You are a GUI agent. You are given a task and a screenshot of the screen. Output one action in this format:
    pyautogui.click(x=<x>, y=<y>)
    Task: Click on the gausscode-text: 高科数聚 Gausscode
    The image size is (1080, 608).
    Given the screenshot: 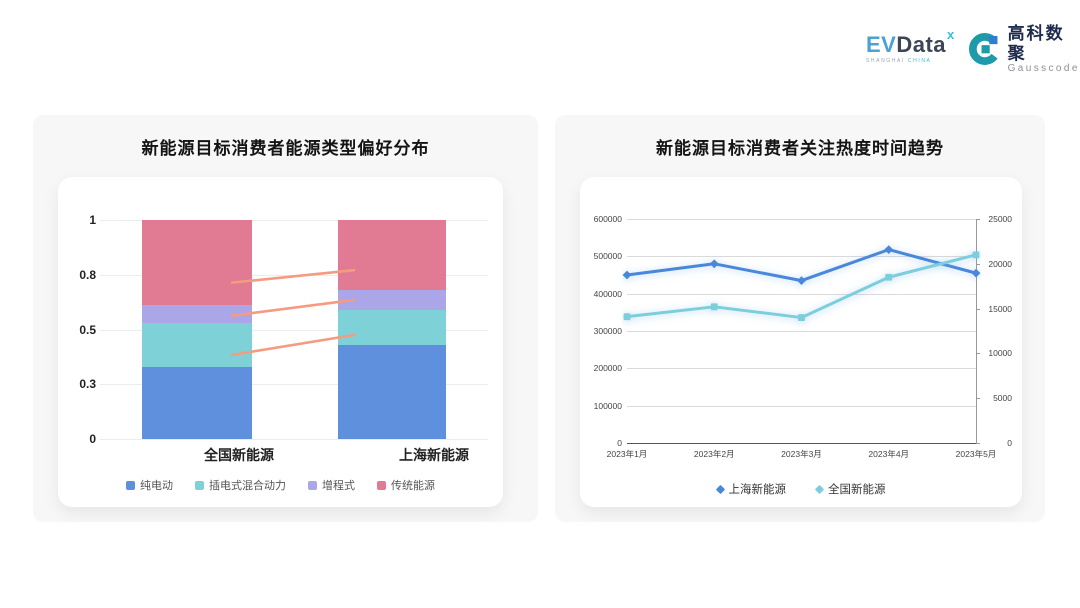 What is the action you would take?
    pyautogui.click(x=1044, y=49)
    